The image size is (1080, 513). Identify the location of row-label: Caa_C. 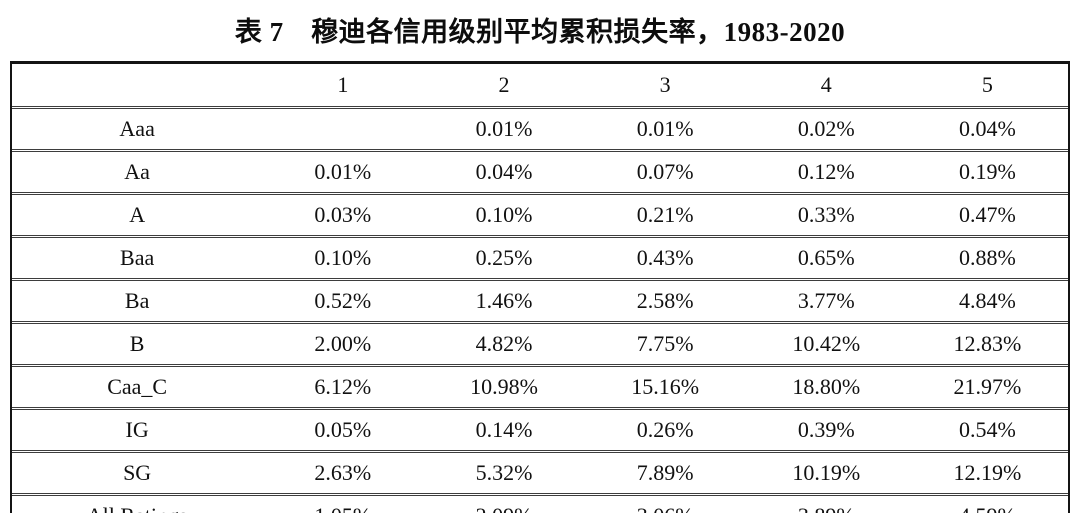
(137, 387).